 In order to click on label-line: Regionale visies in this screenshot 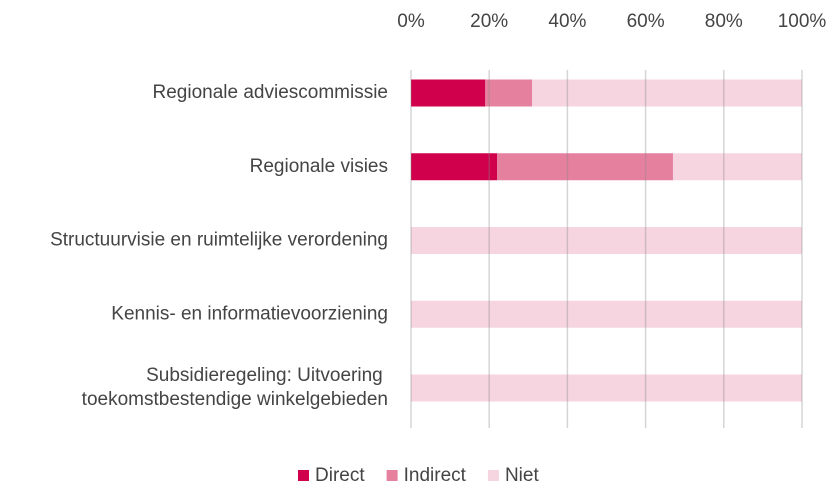, I will do `click(319, 166)`.